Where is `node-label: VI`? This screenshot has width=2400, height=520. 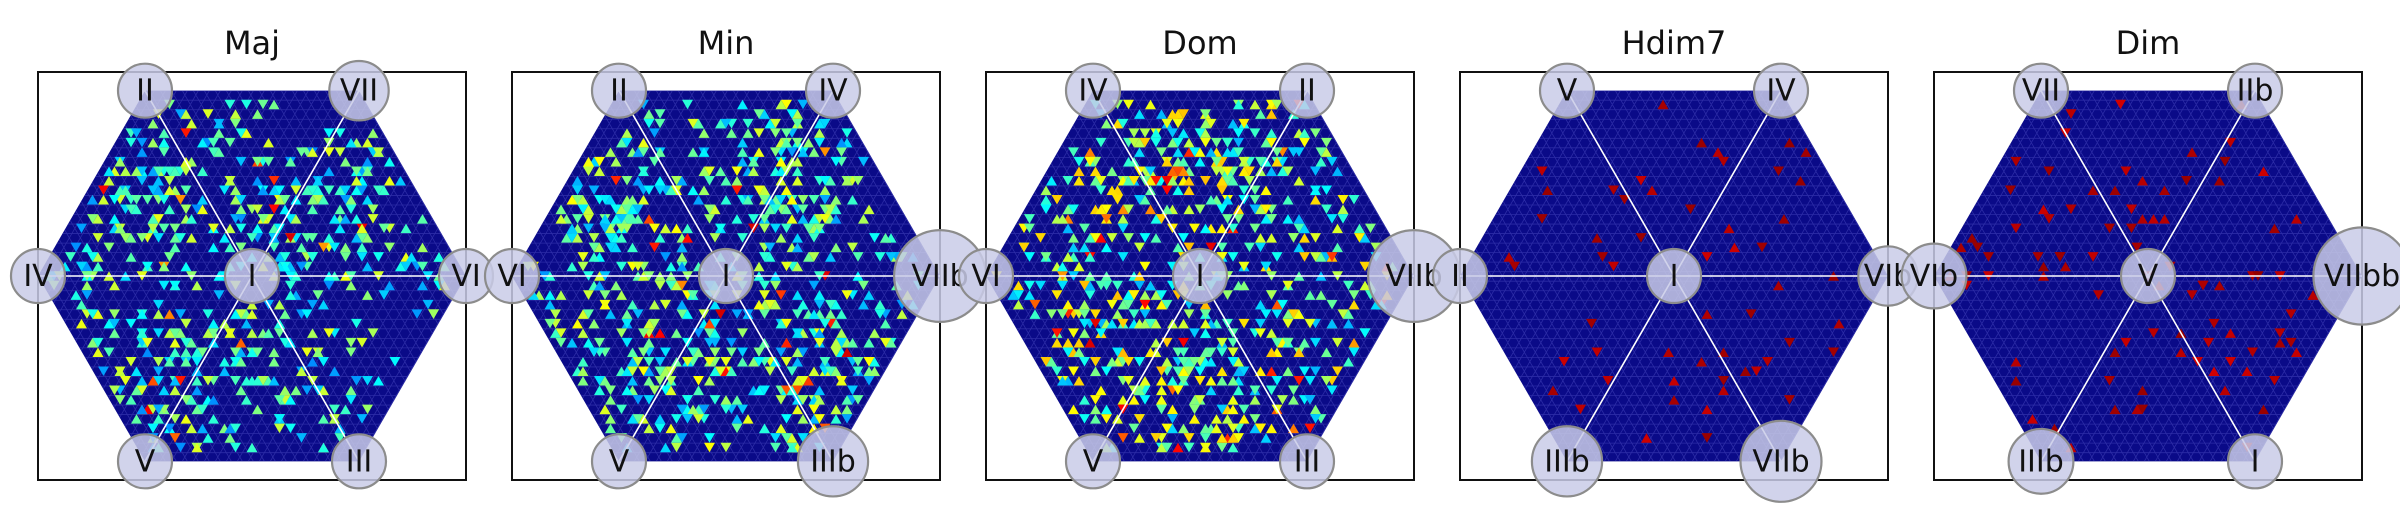 node-label: VI is located at coordinates (511, 276).